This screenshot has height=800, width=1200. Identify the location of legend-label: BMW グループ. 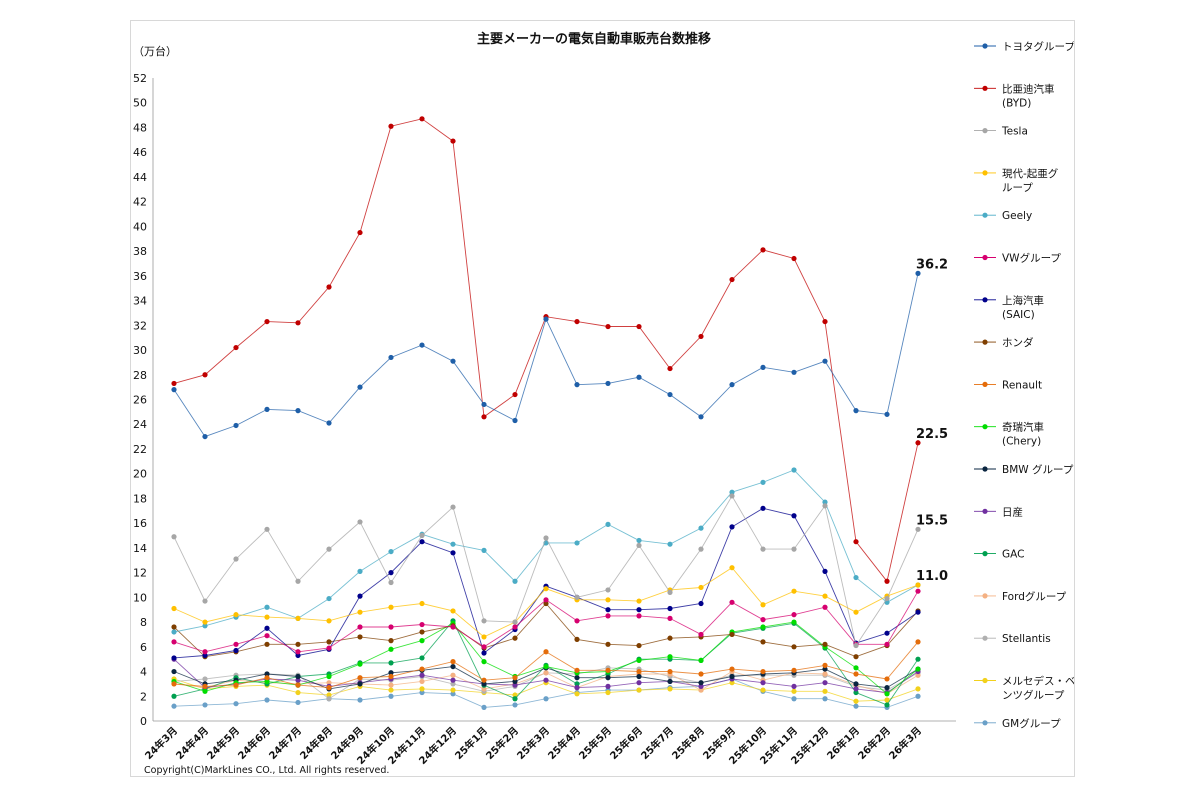
(1038, 469).